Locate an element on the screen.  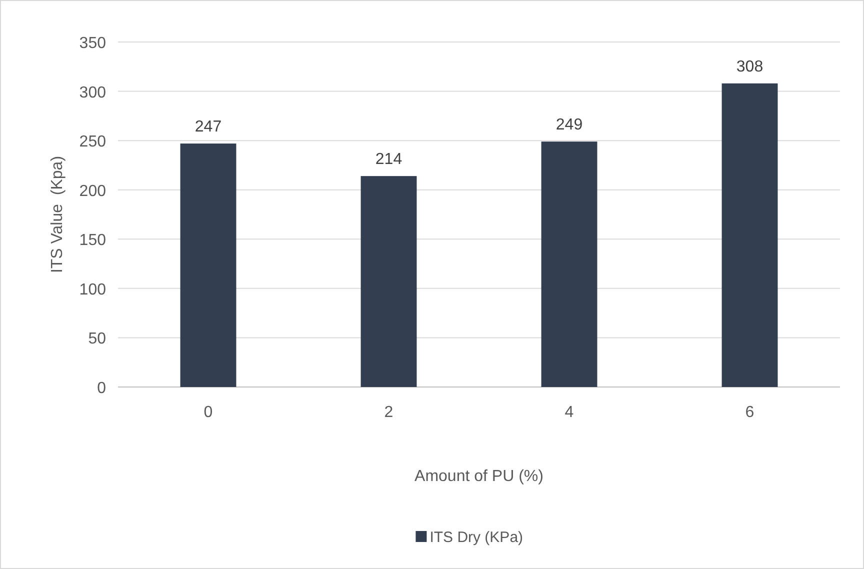
x-tick-label: 4 is located at coordinates (569, 412).